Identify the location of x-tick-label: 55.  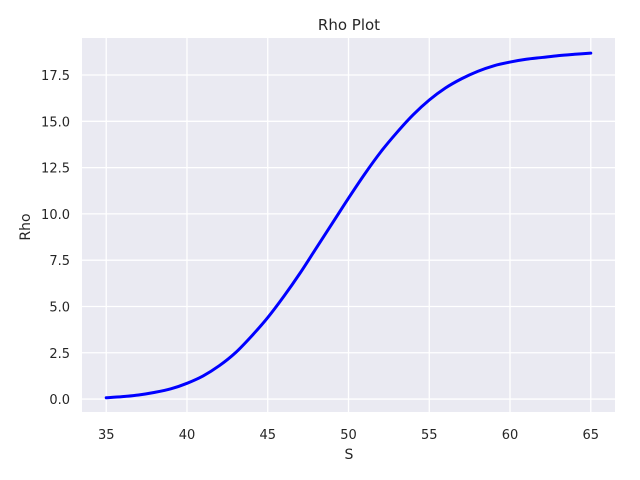
(429, 435).